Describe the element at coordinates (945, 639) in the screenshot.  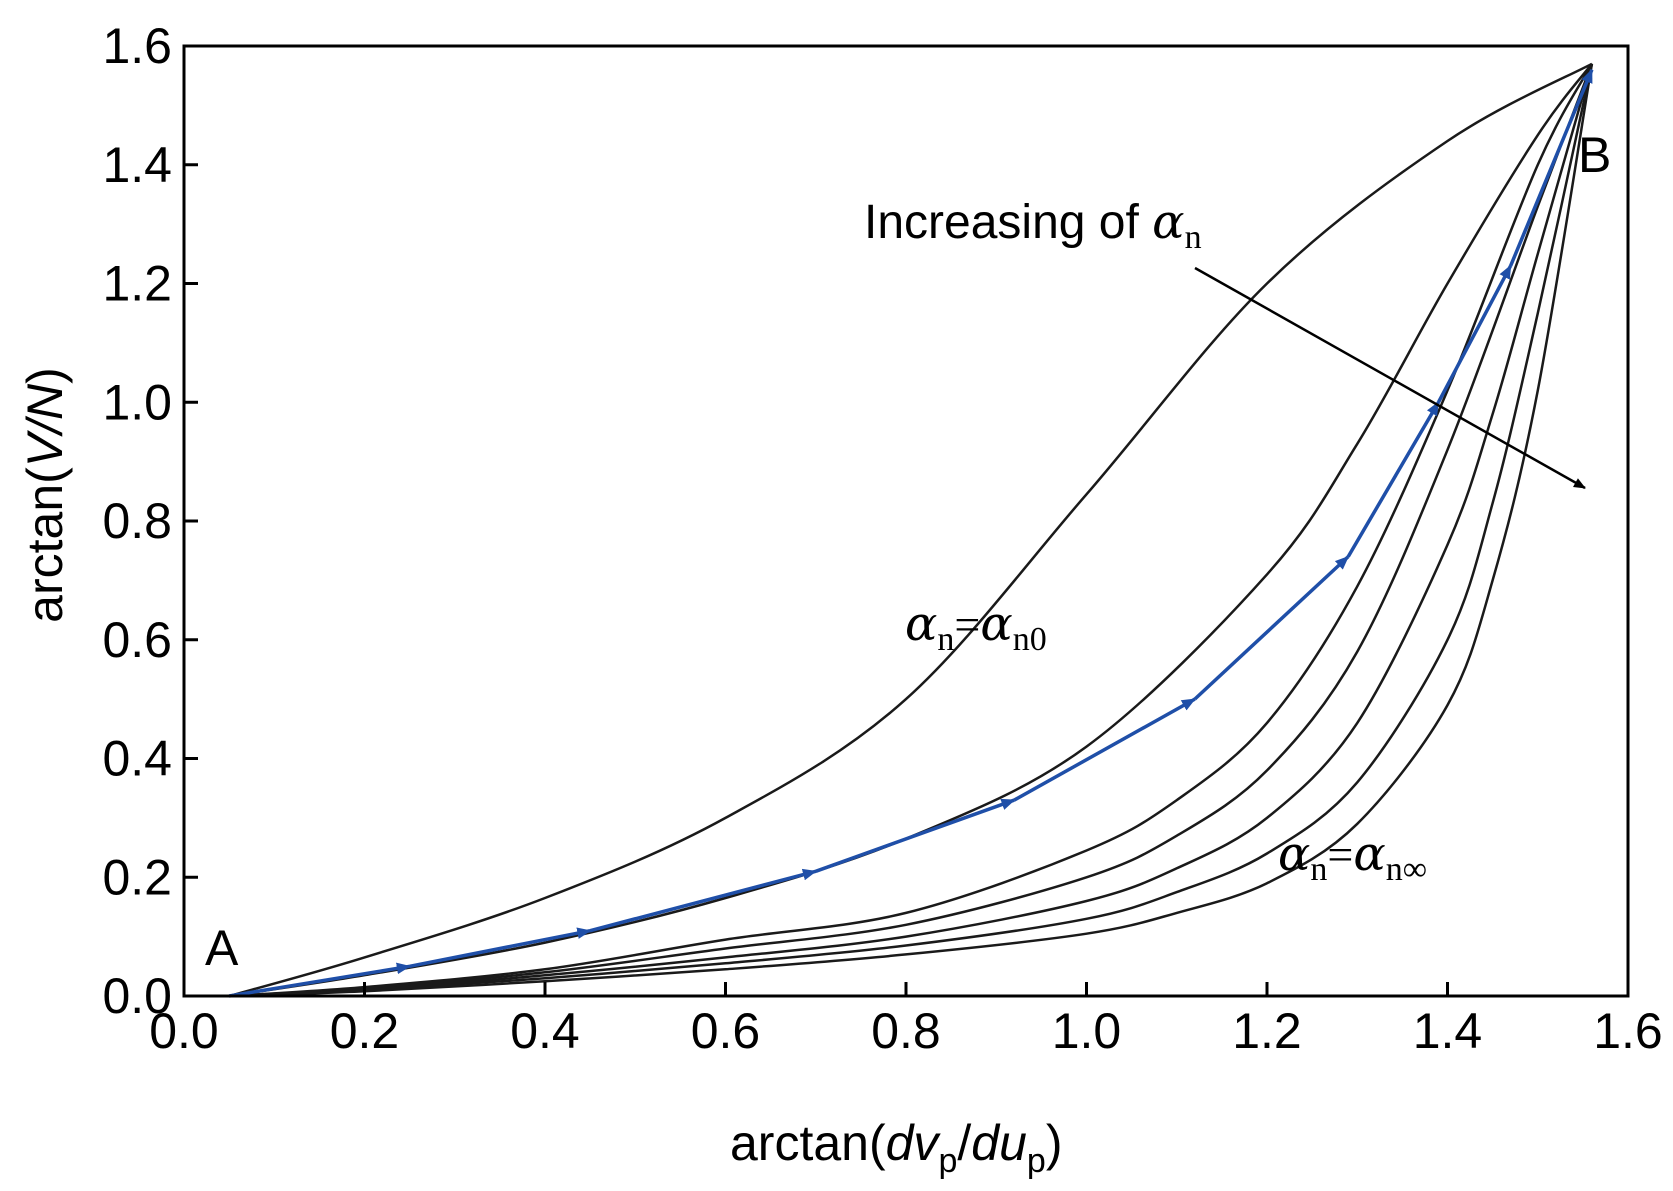
I see `n0-sub: n` at that location.